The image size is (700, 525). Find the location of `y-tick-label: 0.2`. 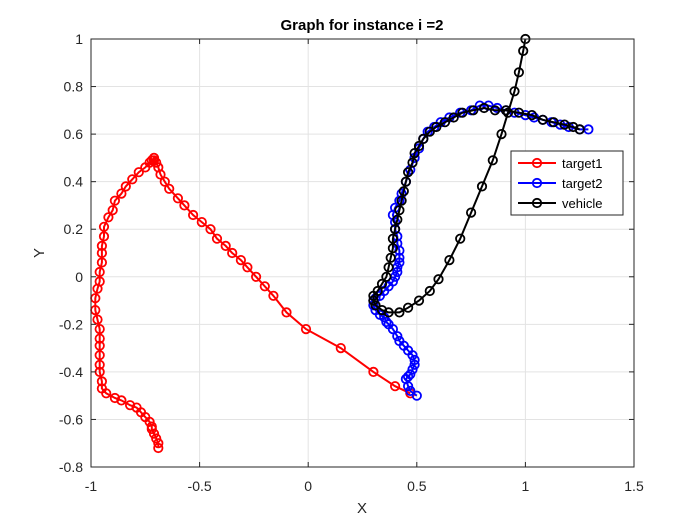

y-tick-label: 0.2 is located at coordinates (74, 229).